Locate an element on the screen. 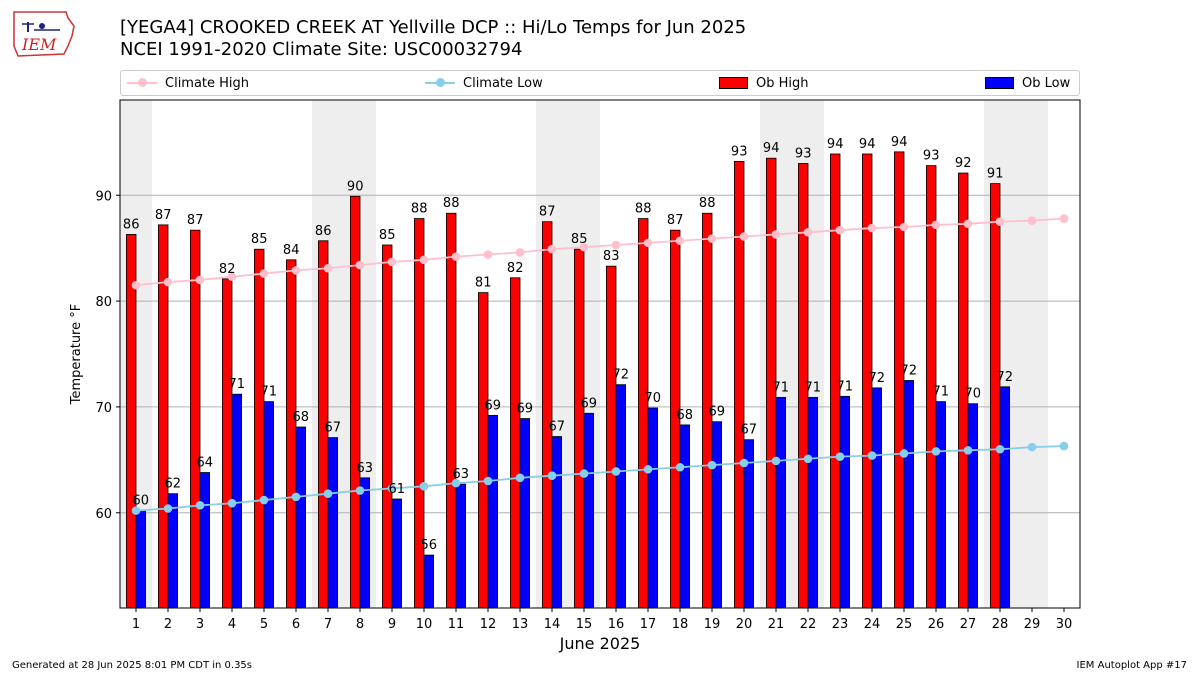 The height and width of the screenshot is (675, 1200). ob-low-label: 63 is located at coordinates (461, 474).